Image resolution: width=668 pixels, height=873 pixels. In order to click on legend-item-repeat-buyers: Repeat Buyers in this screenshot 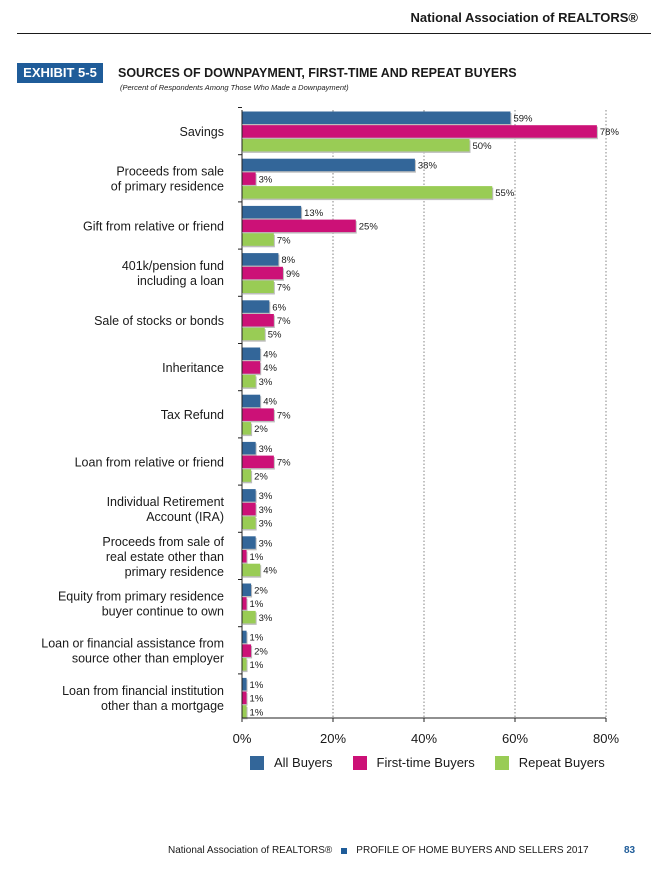, I will do `click(549, 762)`.